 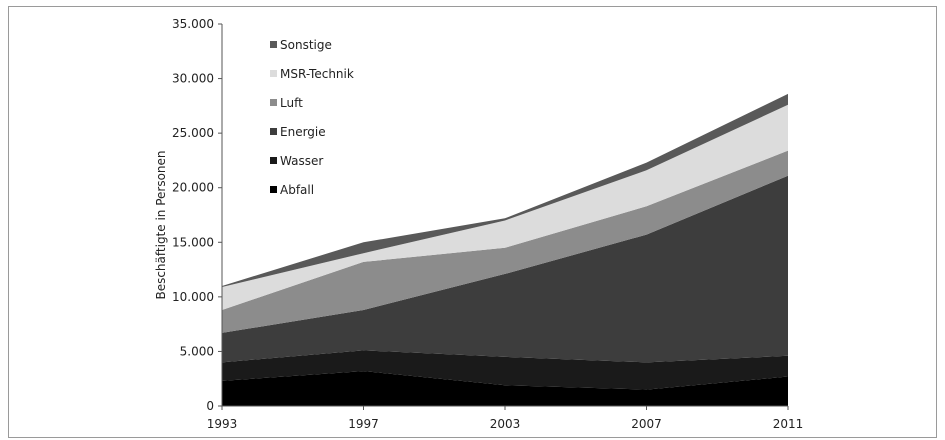 I want to click on y-tick-label: 10.000, so click(x=193, y=297).